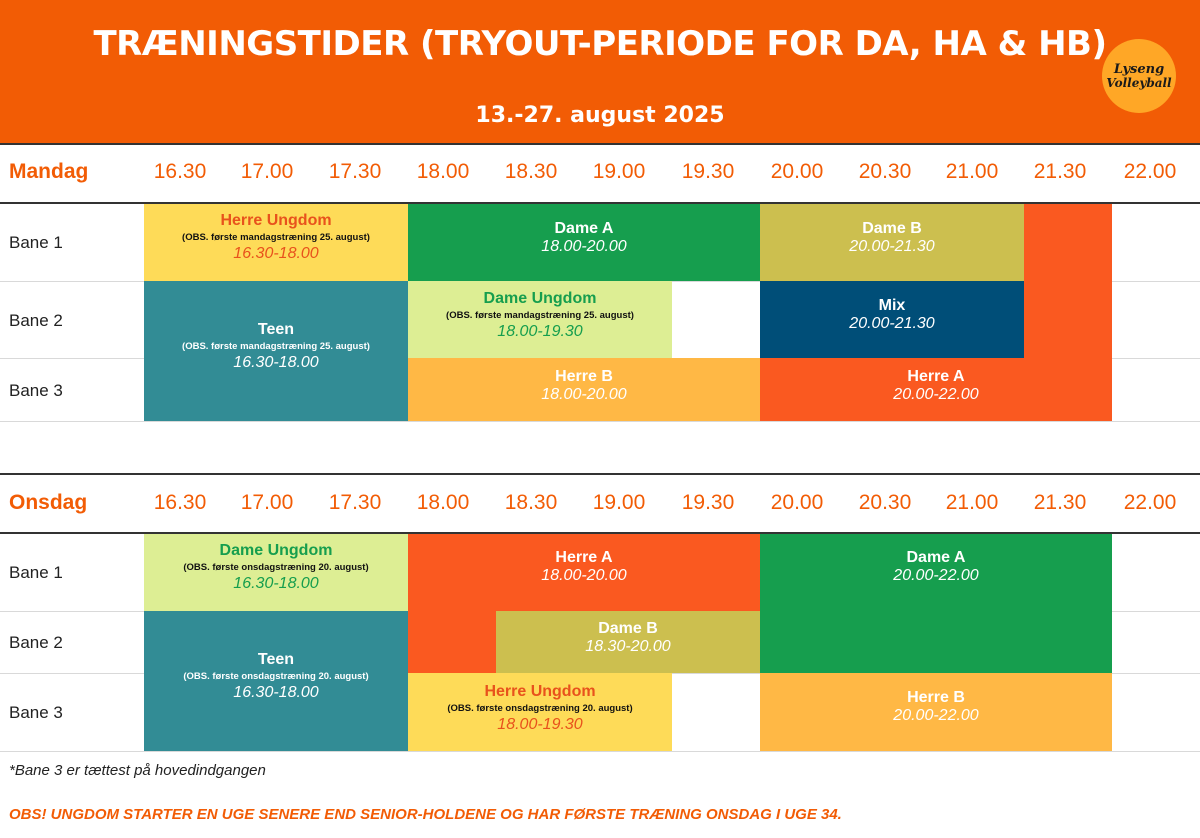 The height and width of the screenshot is (838, 1200). I want to click on logo-line-2: Volleyball, so click(1139, 82).